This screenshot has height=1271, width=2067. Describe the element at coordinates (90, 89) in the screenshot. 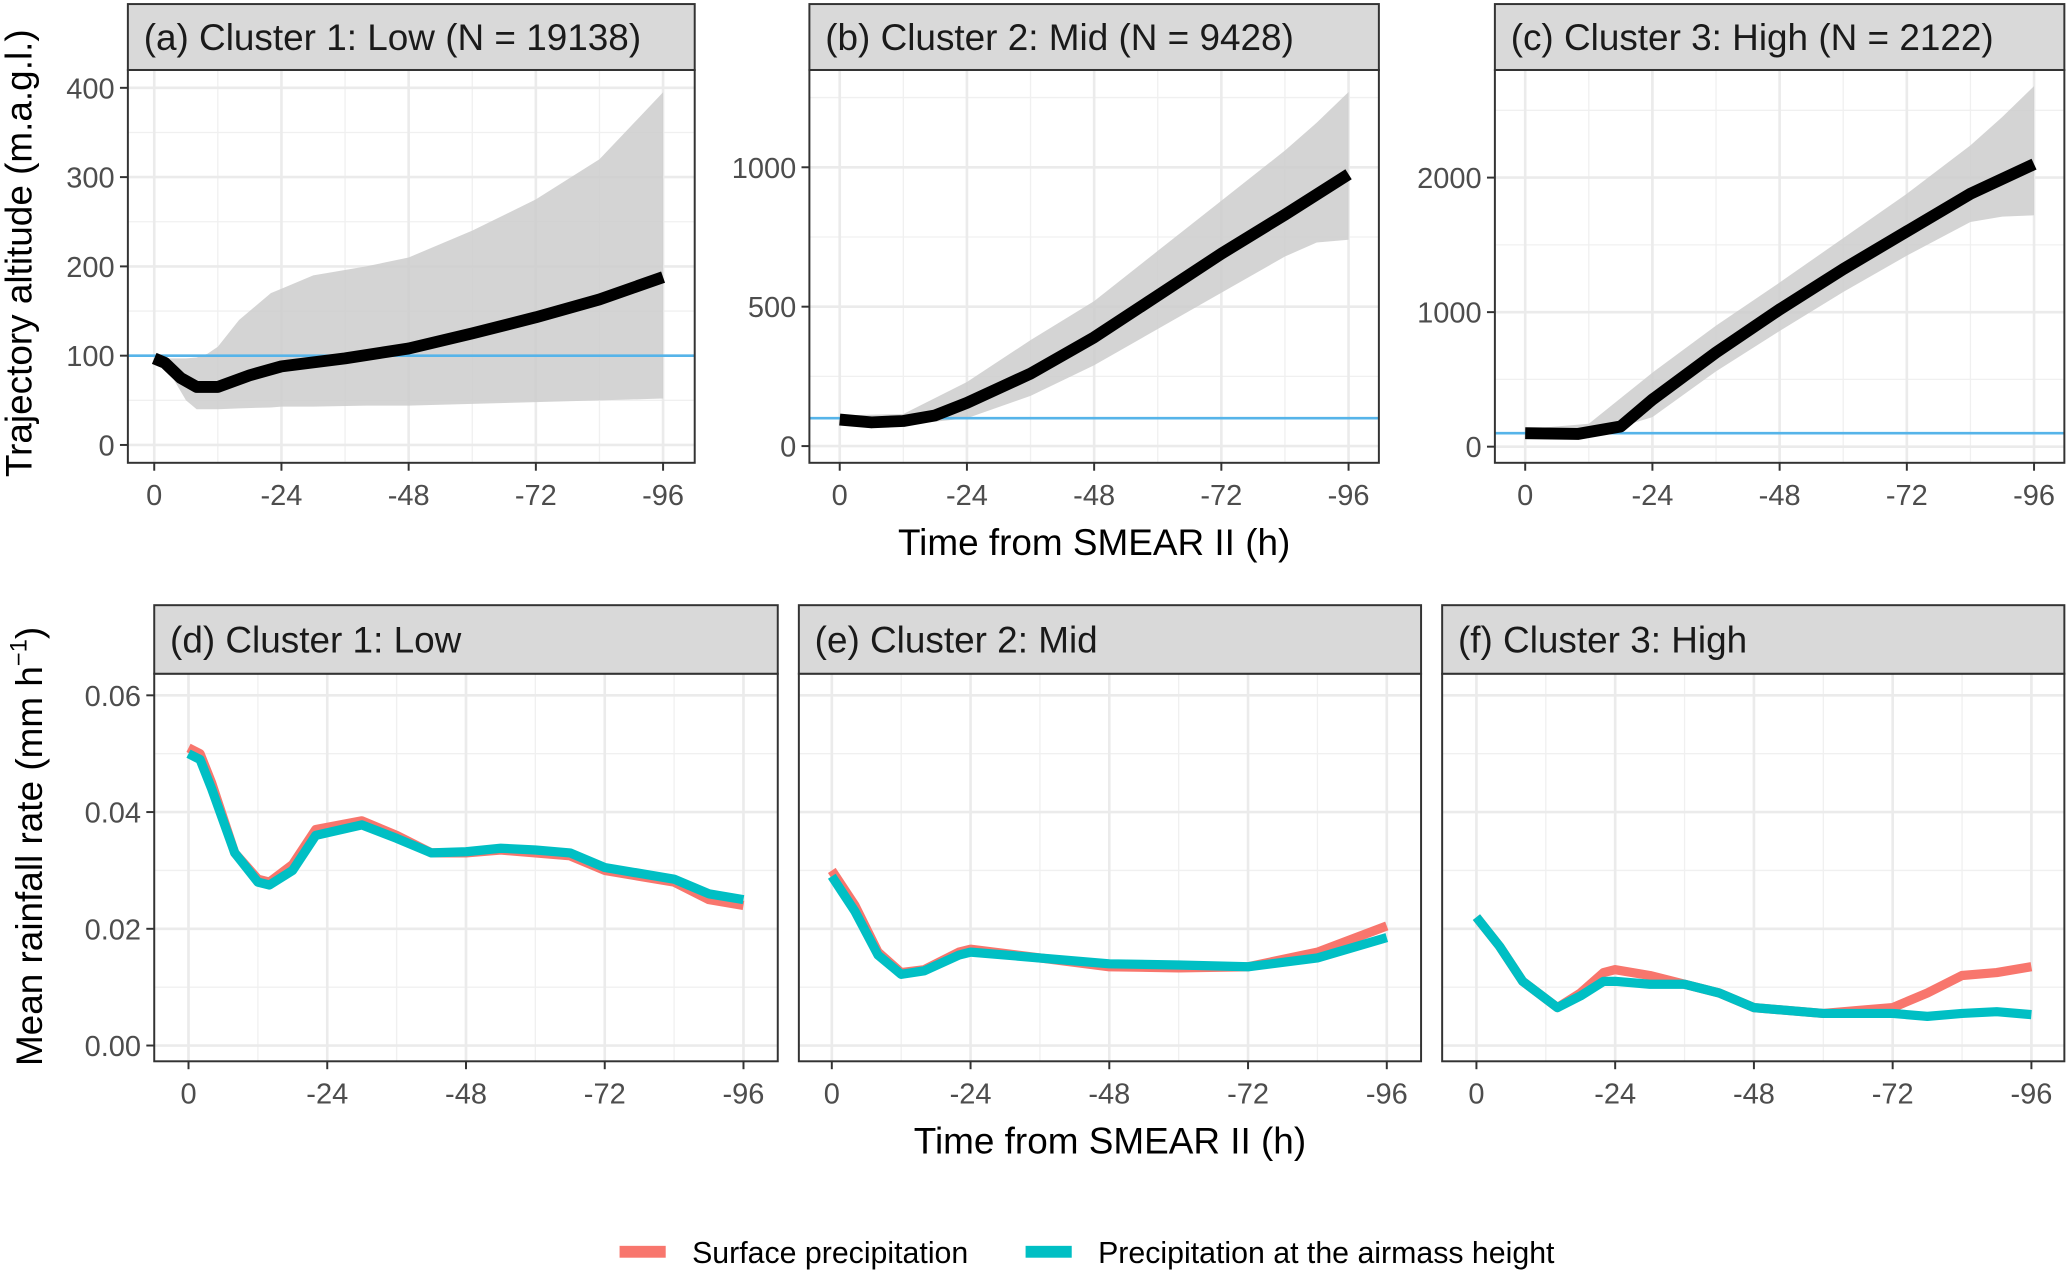

I see `y-tick-label: 400` at that location.